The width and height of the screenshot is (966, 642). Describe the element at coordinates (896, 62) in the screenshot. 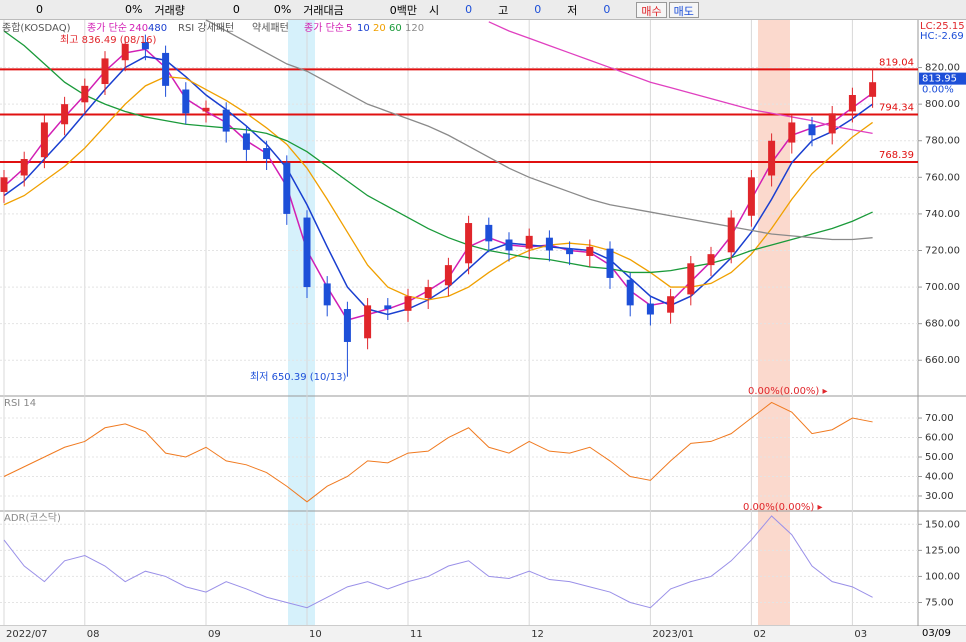

I see `level-label: 819.04` at that location.